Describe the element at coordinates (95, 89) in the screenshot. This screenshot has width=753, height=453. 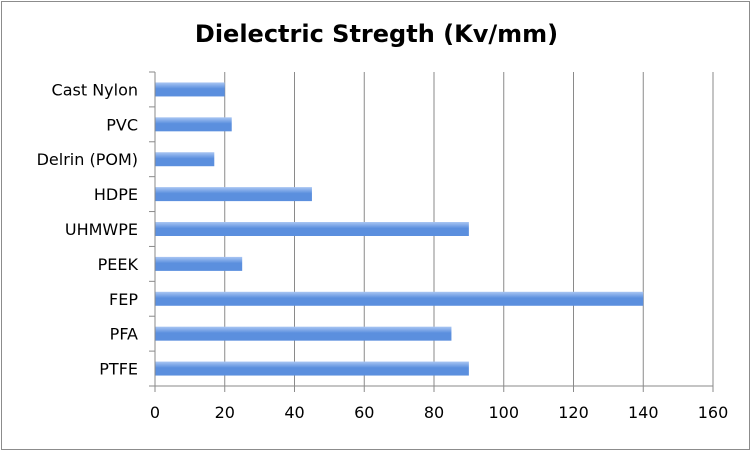
I see `category-label: Cast Nylon` at that location.